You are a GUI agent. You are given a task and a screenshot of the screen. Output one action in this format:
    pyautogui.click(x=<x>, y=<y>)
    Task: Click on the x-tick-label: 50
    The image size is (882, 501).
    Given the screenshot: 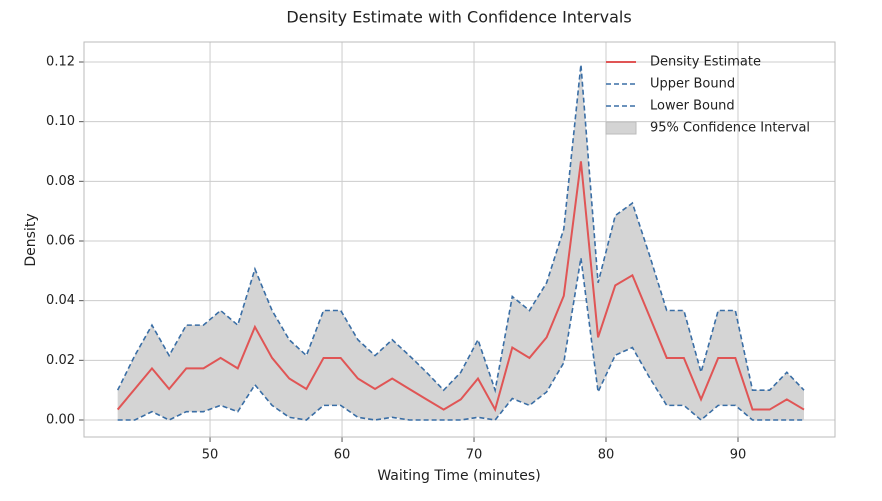 What is the action you would take?
    pyautogui.click(x=210, y=455)
    